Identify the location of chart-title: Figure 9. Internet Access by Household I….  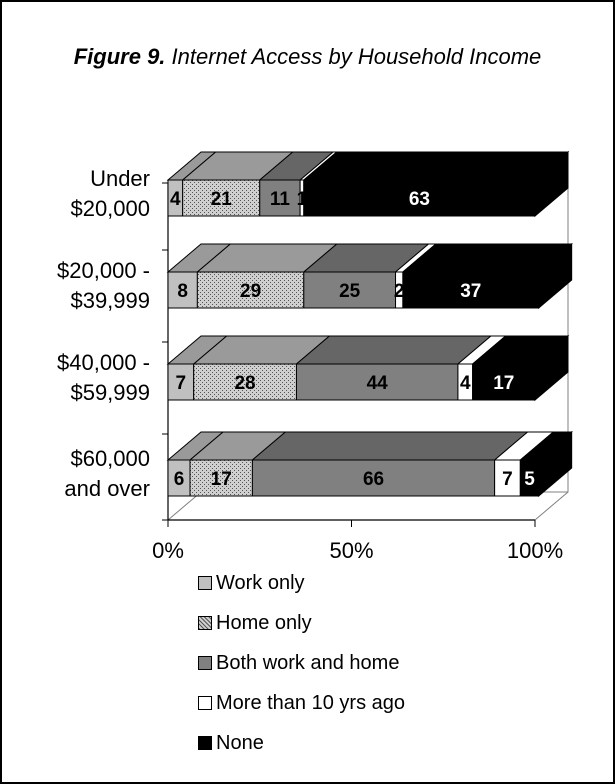
(307, 57).